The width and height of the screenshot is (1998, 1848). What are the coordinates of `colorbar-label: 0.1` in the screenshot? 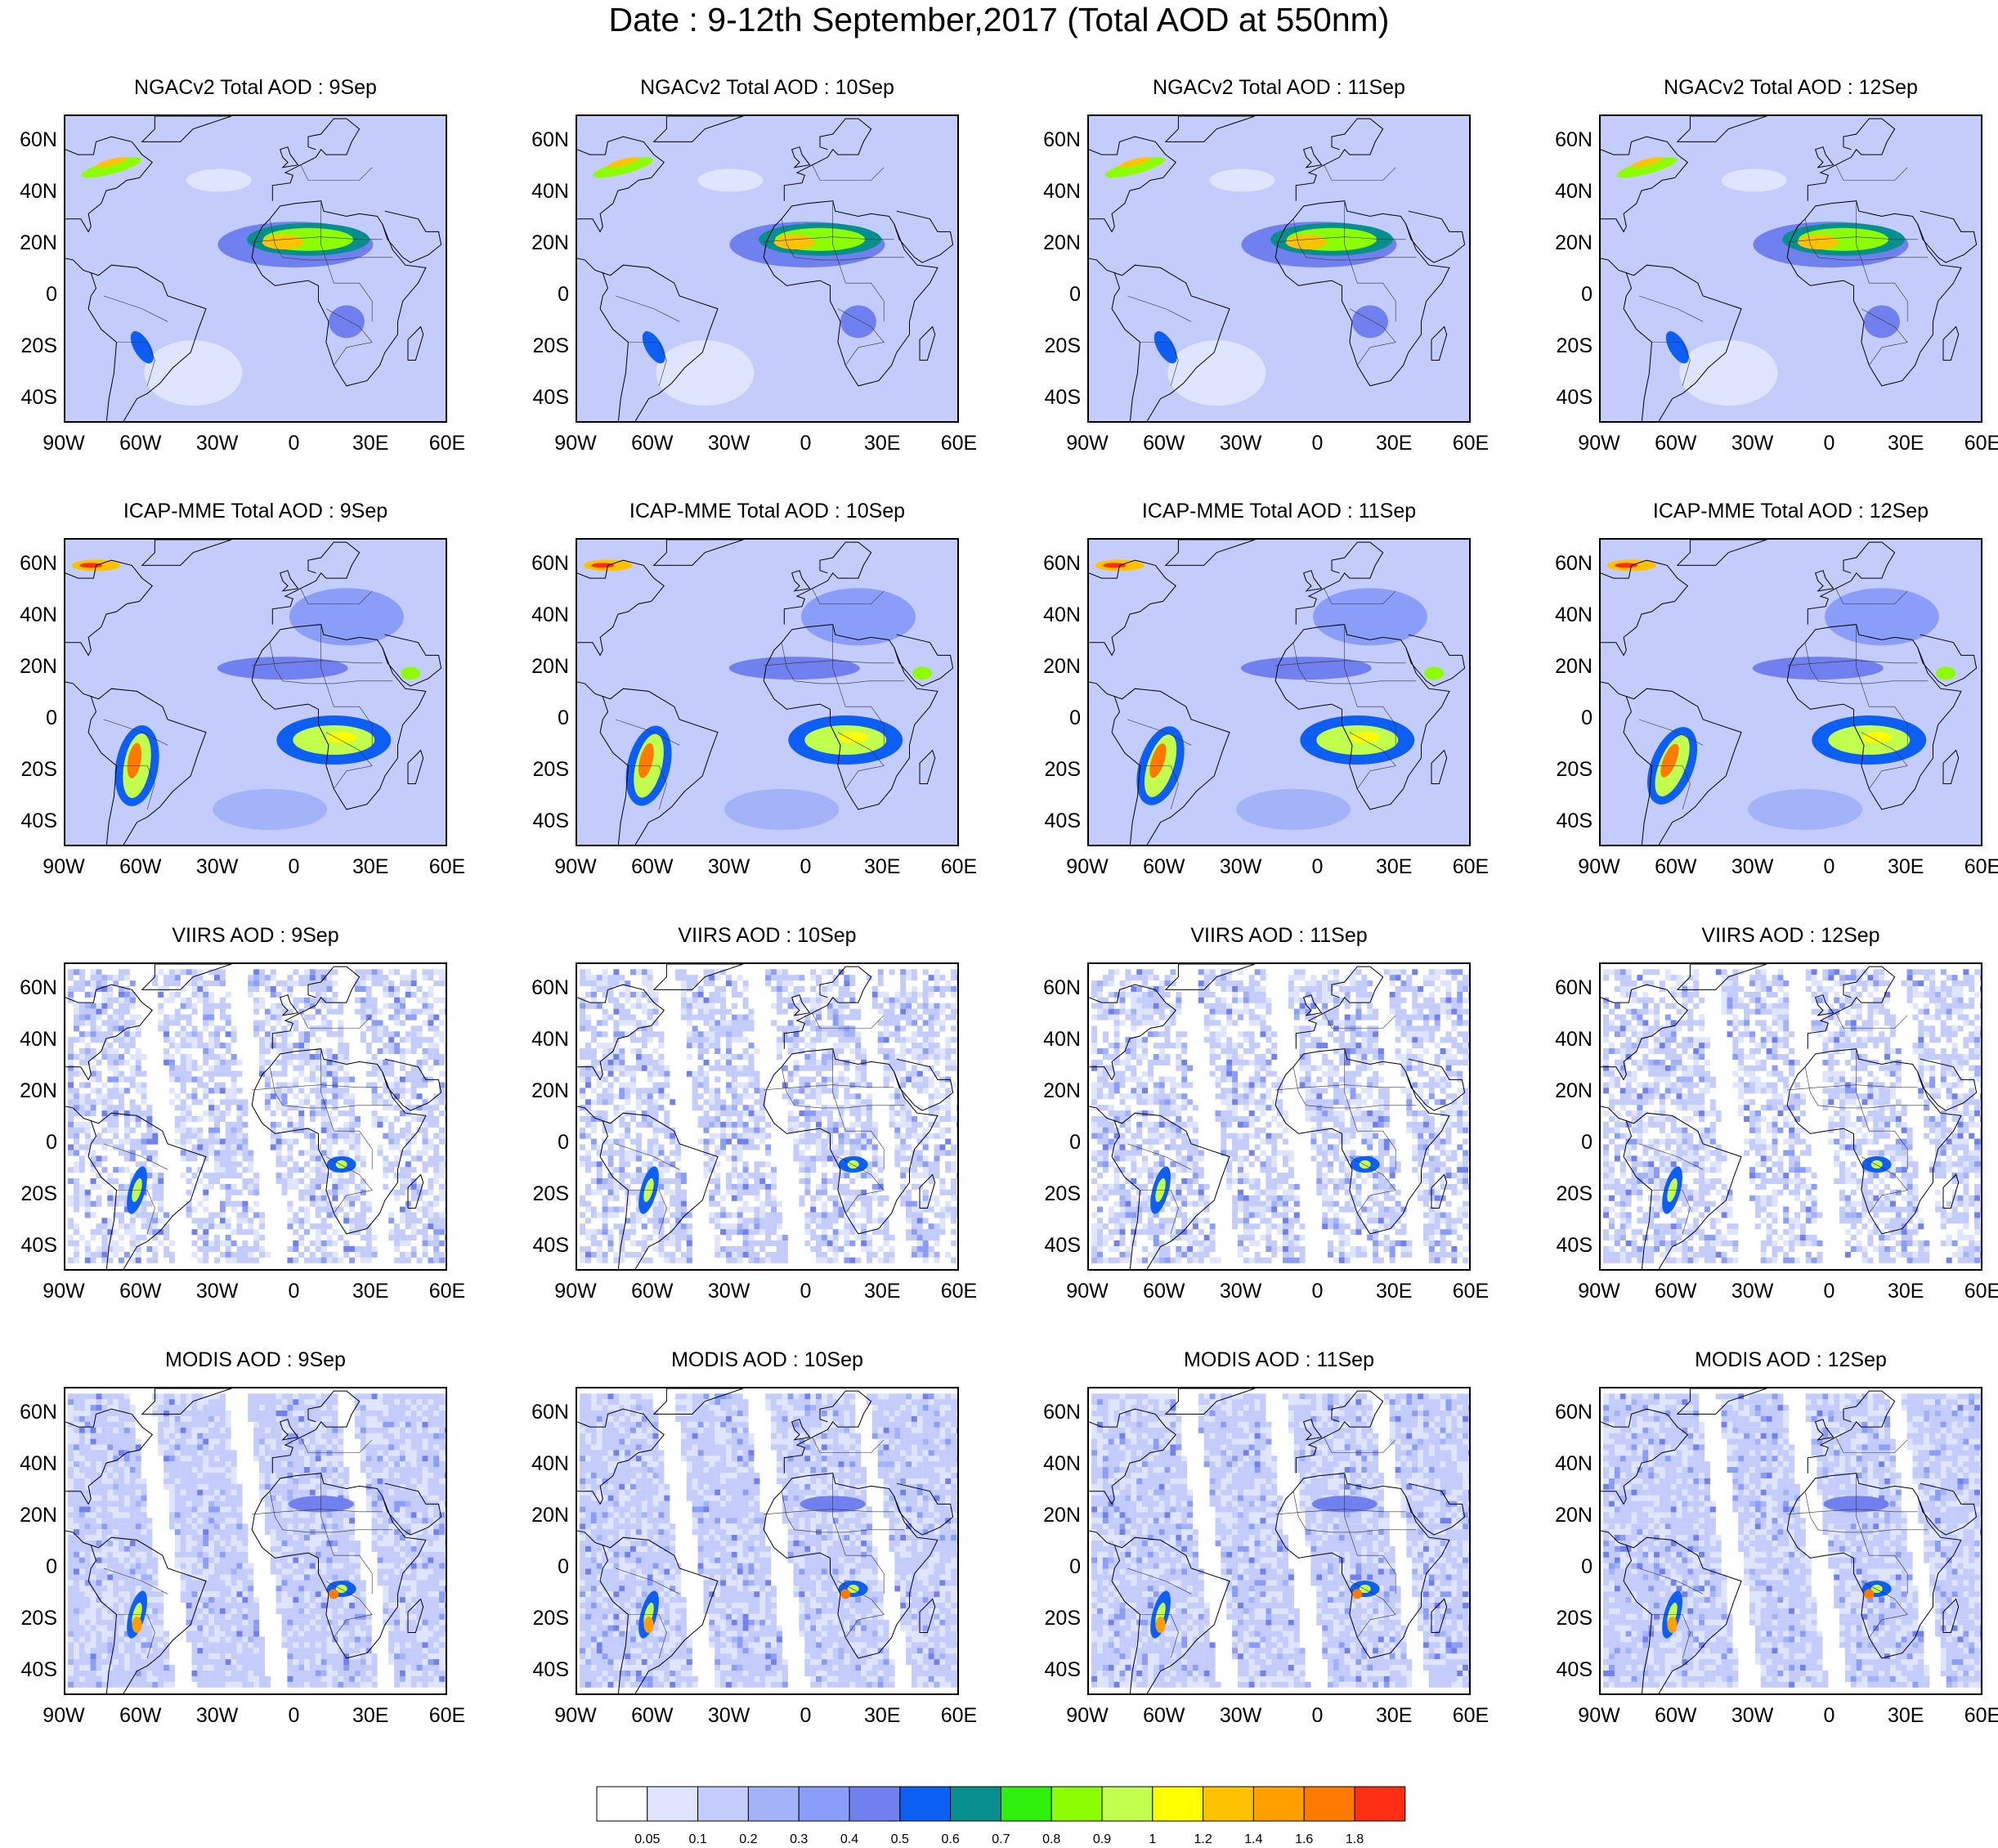 It's located at (698, 1840).